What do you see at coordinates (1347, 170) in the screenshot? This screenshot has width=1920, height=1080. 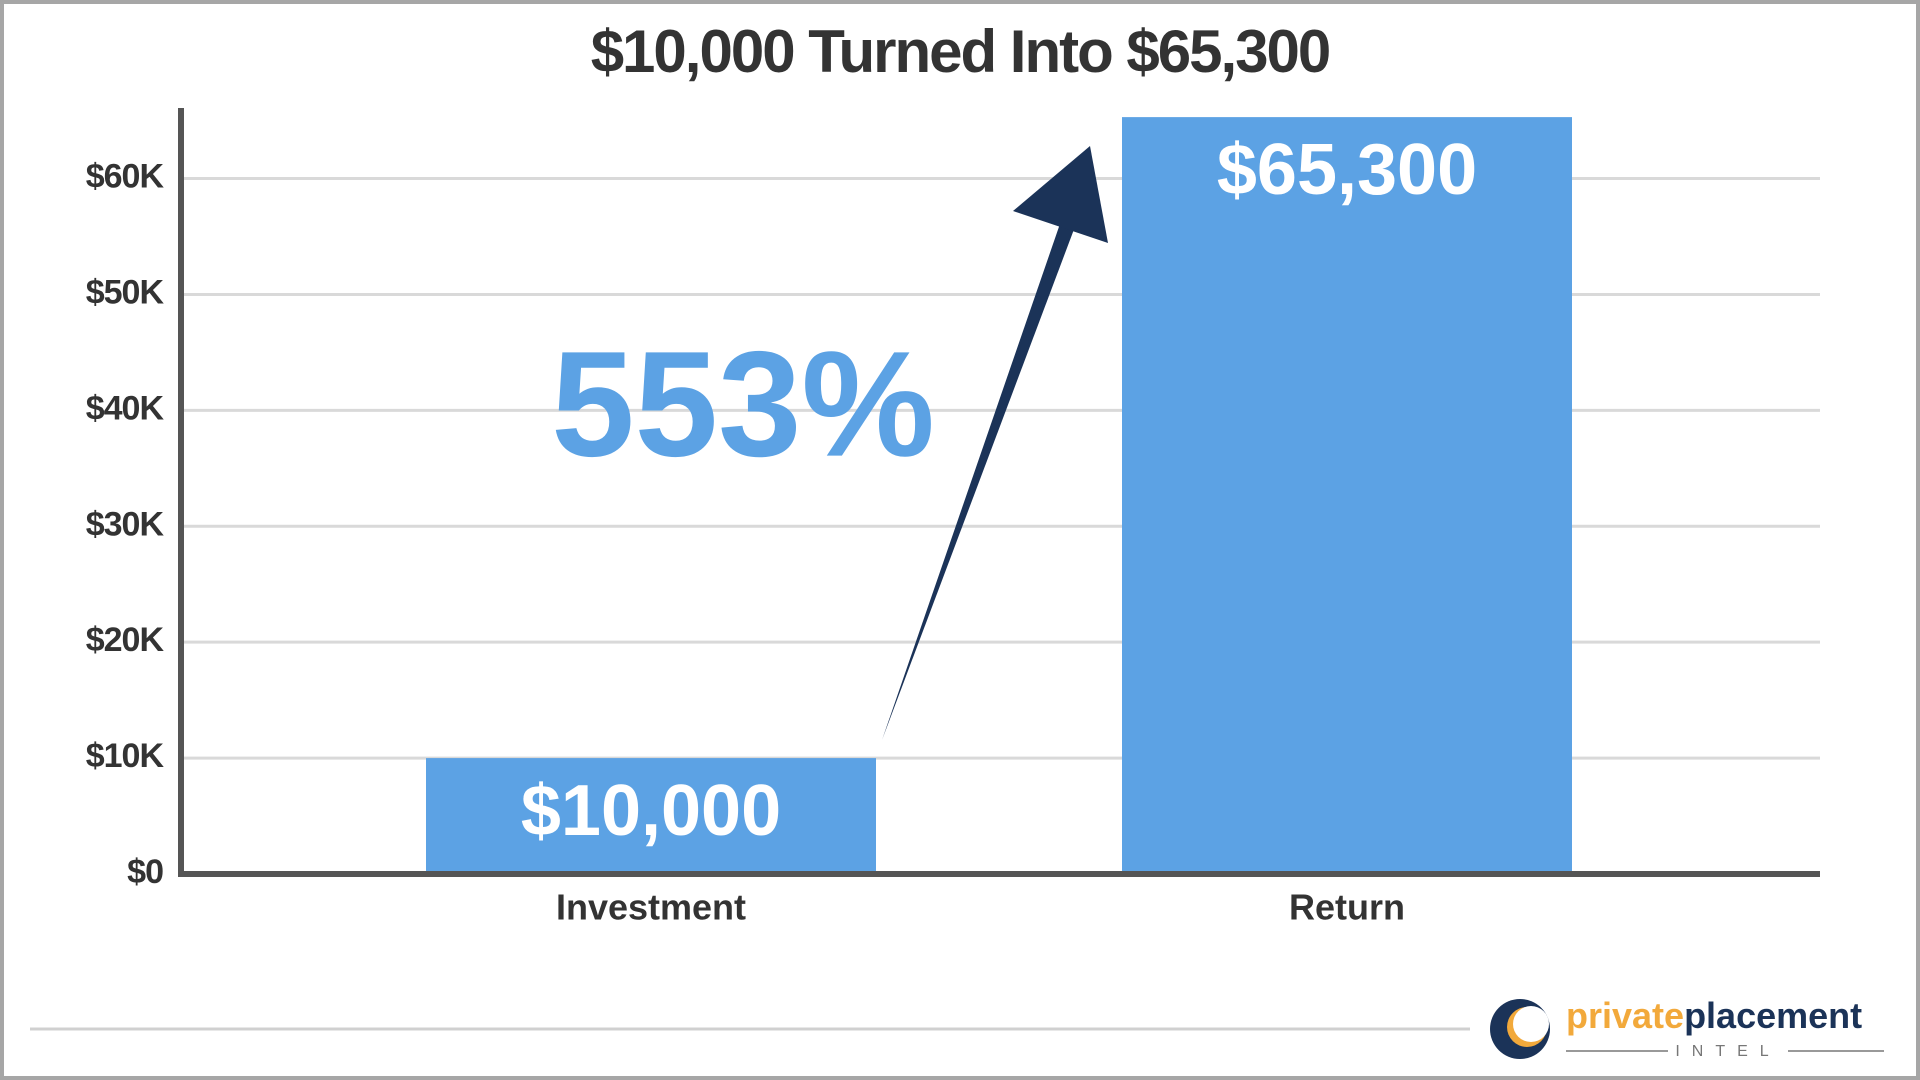 I see `value-label: $65,300` at bounding box center [1347, 170].